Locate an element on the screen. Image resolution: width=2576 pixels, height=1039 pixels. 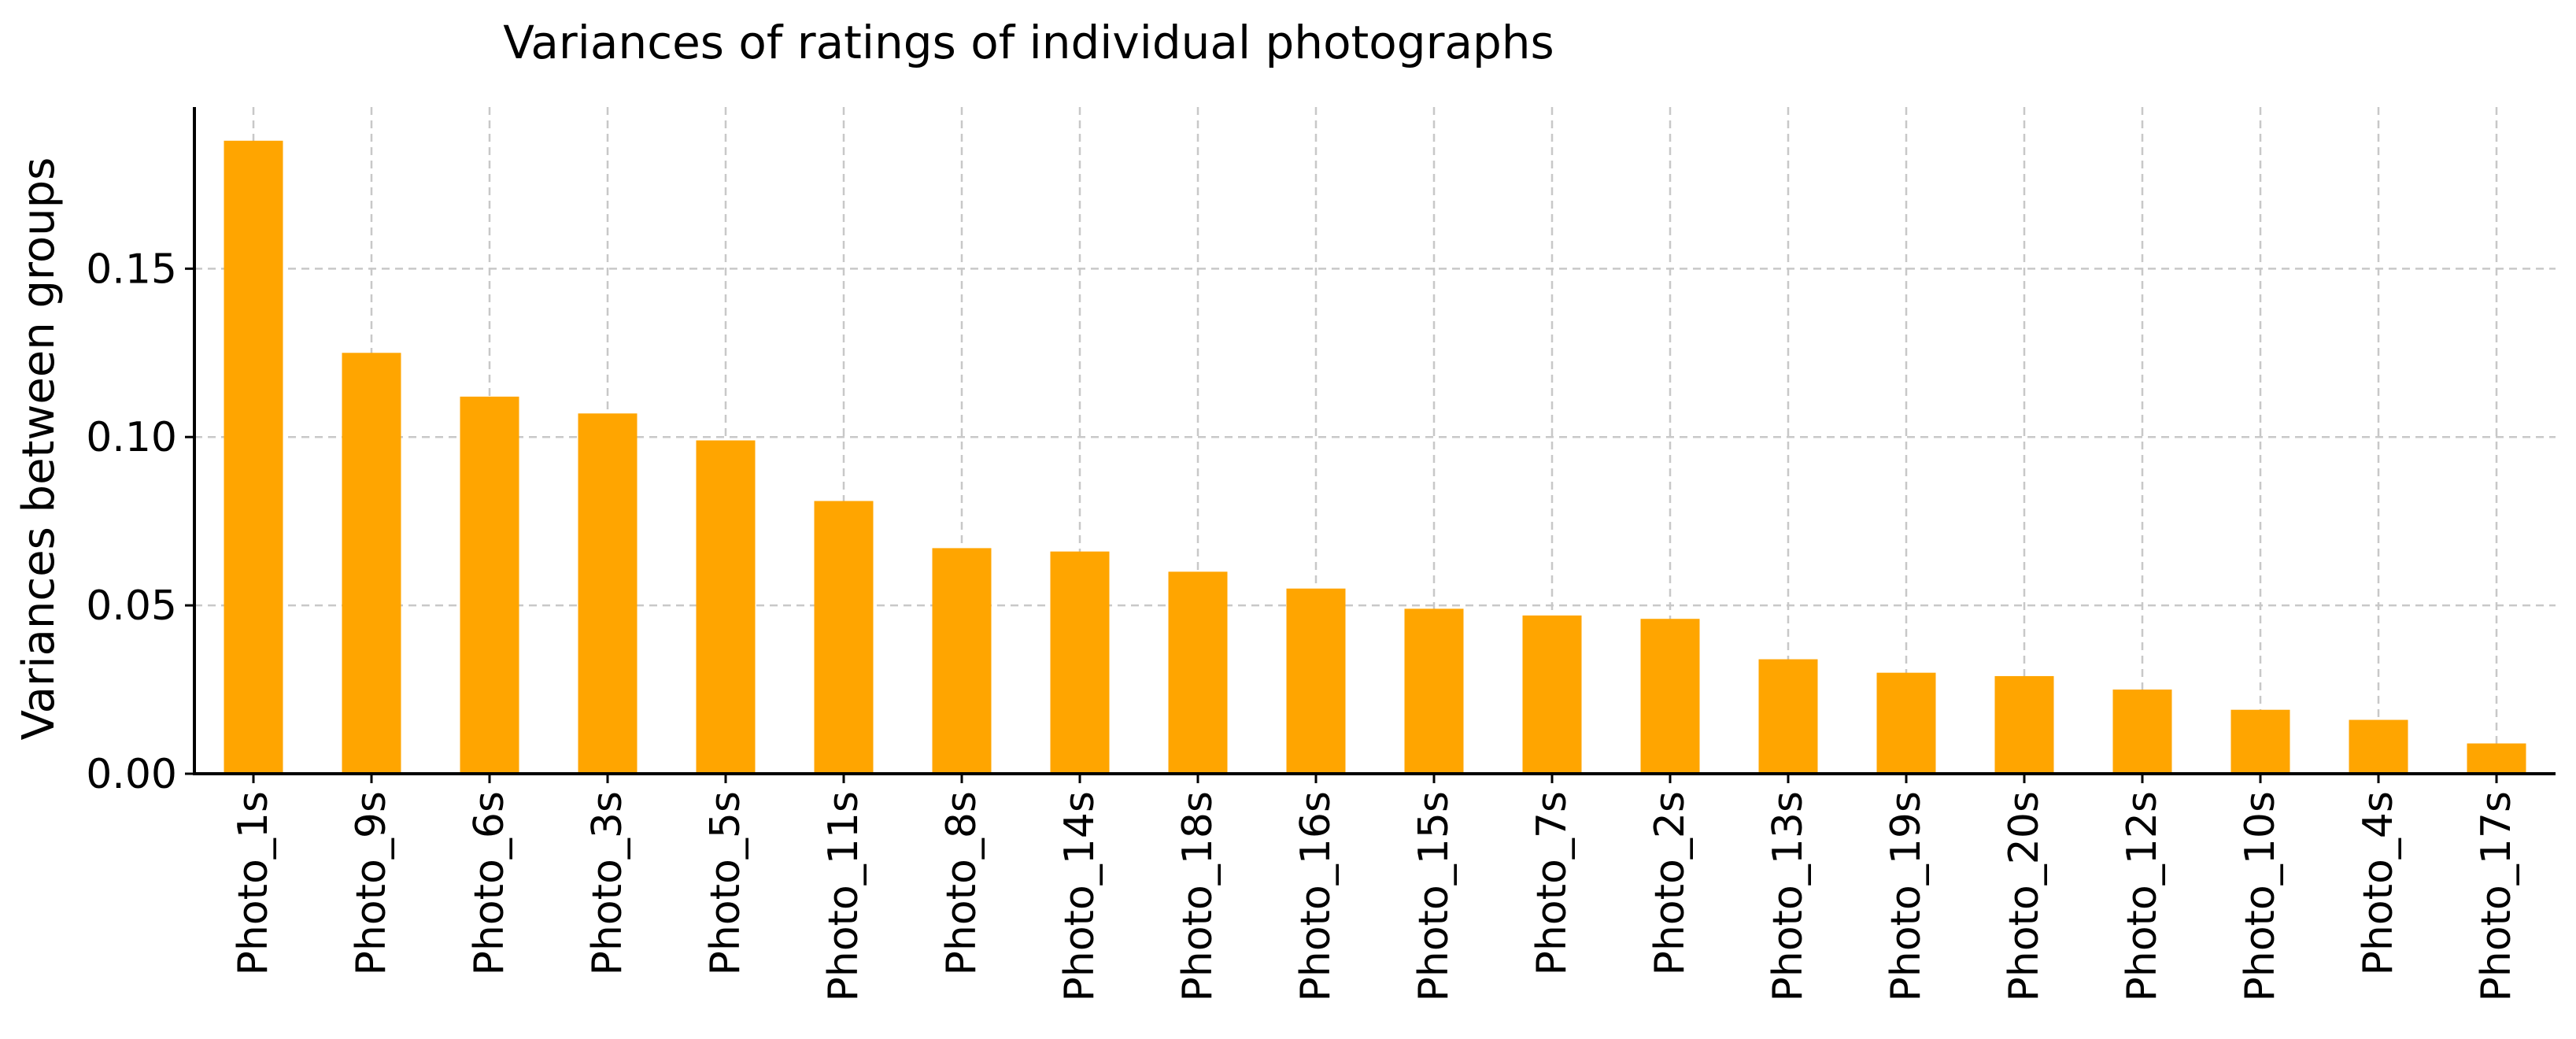
x-tick-label: Photo_1s is located at coordinates (253, 883).